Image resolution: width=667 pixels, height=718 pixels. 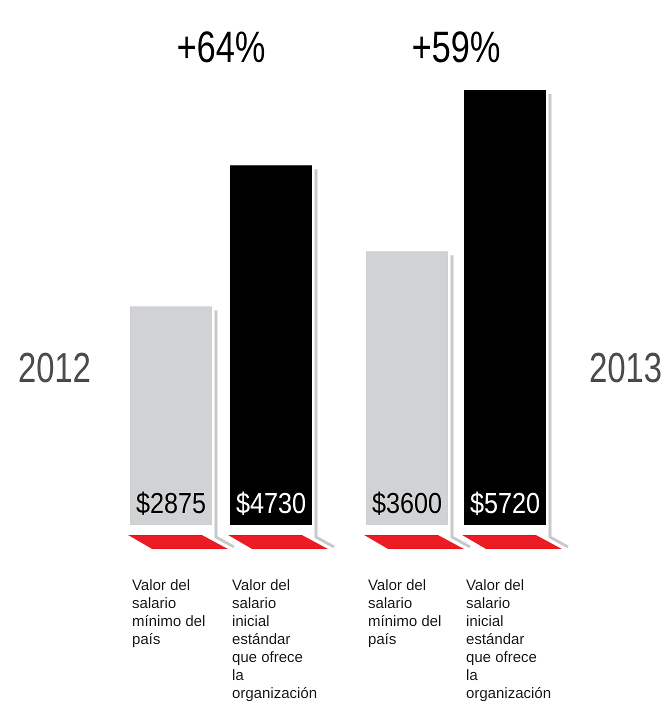 What do you see at coordinates (510, 504) in the screenshot?
I see `data-label: $5720` at bounding box center [510, 504].